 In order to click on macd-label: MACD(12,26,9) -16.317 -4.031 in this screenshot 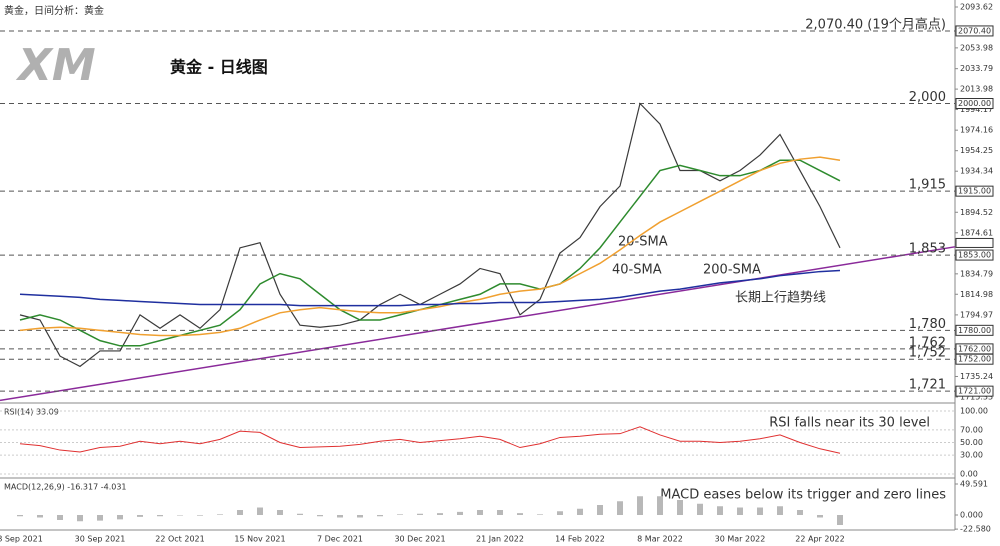, I will do `click(65, 487)`.